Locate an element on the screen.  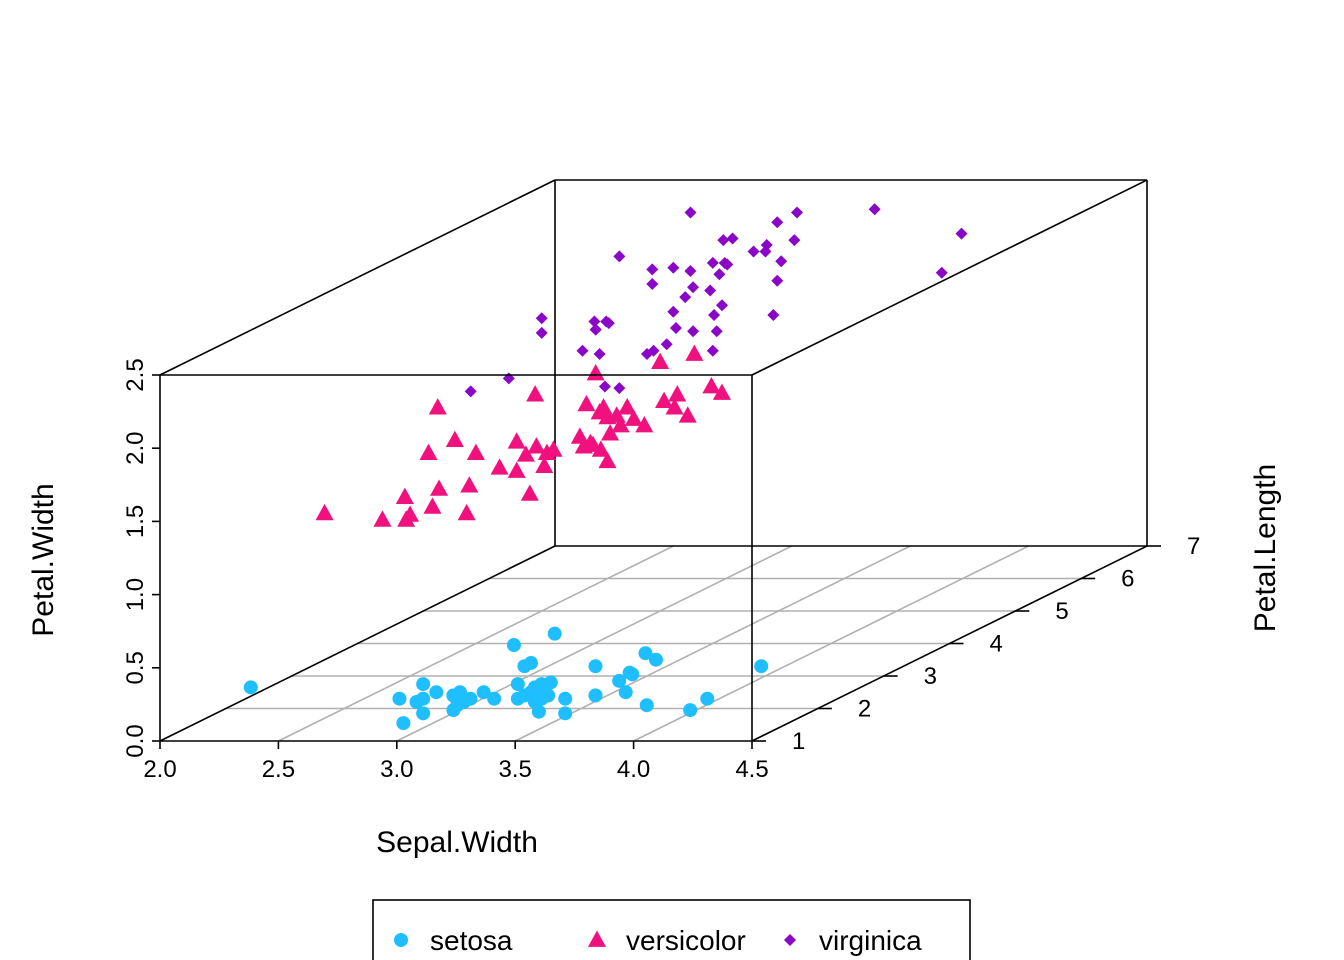
y-tick-label: 1.5 is located at coordinates (135, 521).